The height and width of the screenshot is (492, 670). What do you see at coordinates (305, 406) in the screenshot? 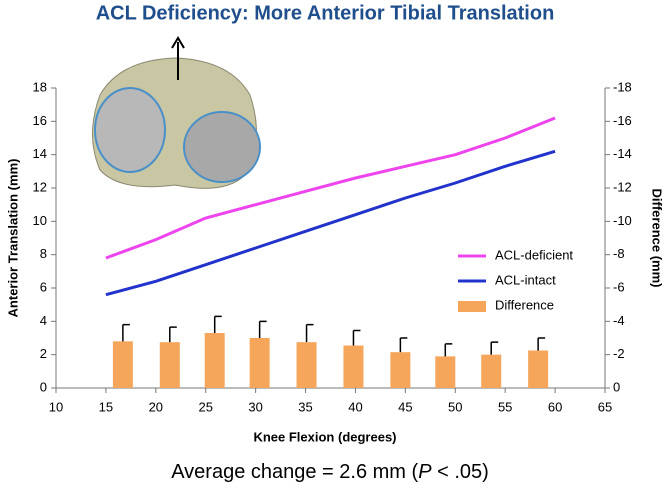
I see `x-tick-label: 35` at bounding box center [305, 406].